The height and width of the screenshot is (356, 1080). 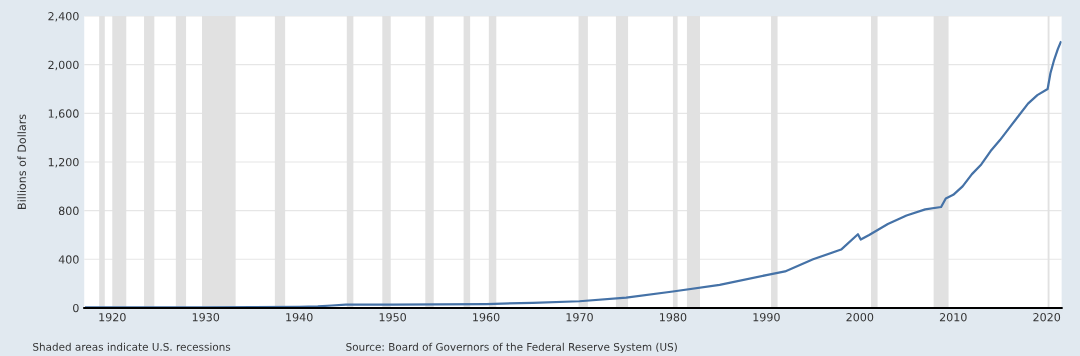 What do you see at coordinates (76, 308) in the screenshot?
I see `y-tick-label: 0` at bounding box center [76, 308].